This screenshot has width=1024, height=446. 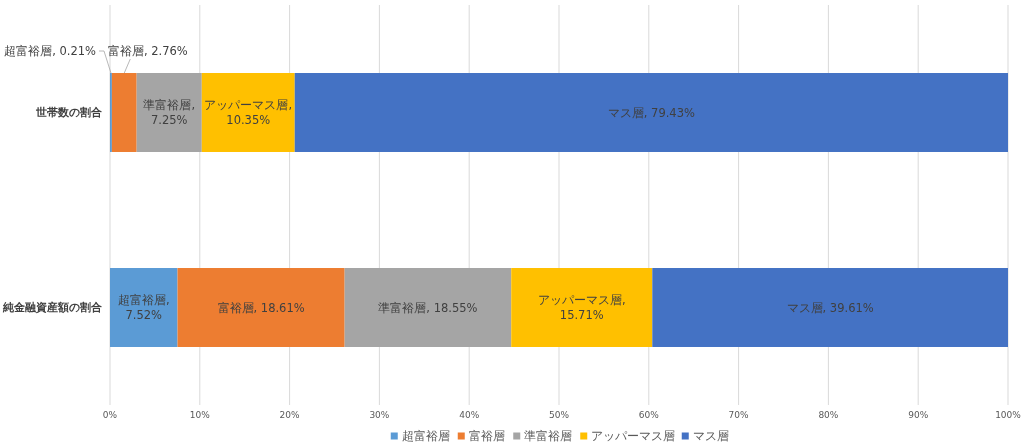 I want to click on x-tick-label: 40%, so click(x=469, y=415).